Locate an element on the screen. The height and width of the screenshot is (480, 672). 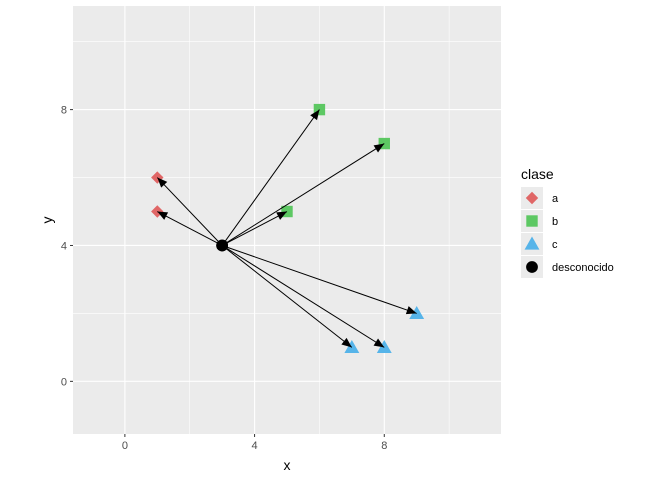
x-tick-label: 8 is located at coordinates (384, 446).